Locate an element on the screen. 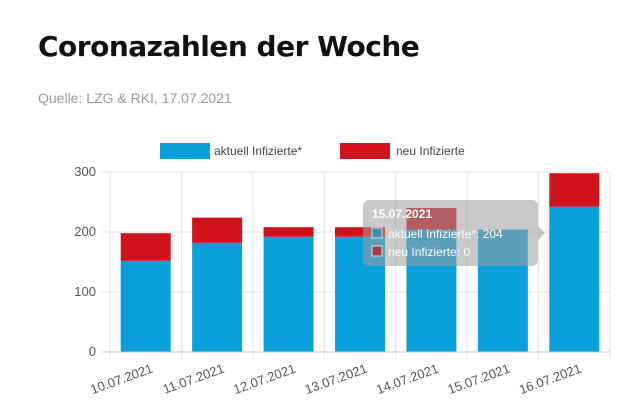  tooltip-box is located at coordinates (450, 233).